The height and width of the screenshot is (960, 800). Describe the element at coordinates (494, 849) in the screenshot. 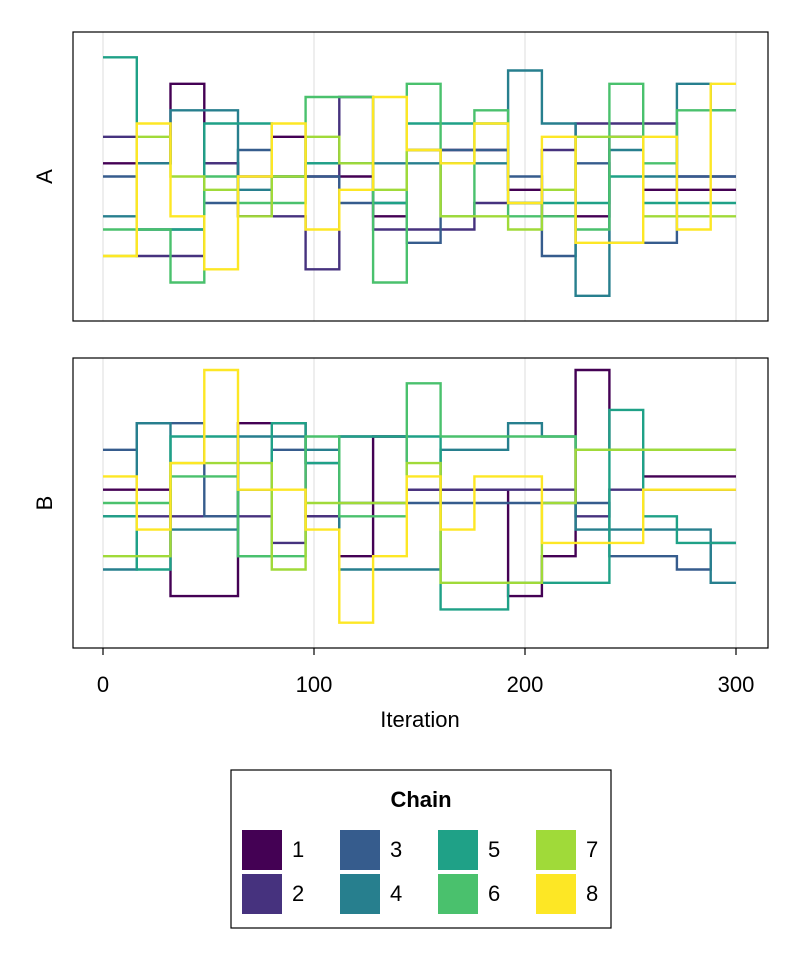

I see `legend-label-5: 5` at that location.